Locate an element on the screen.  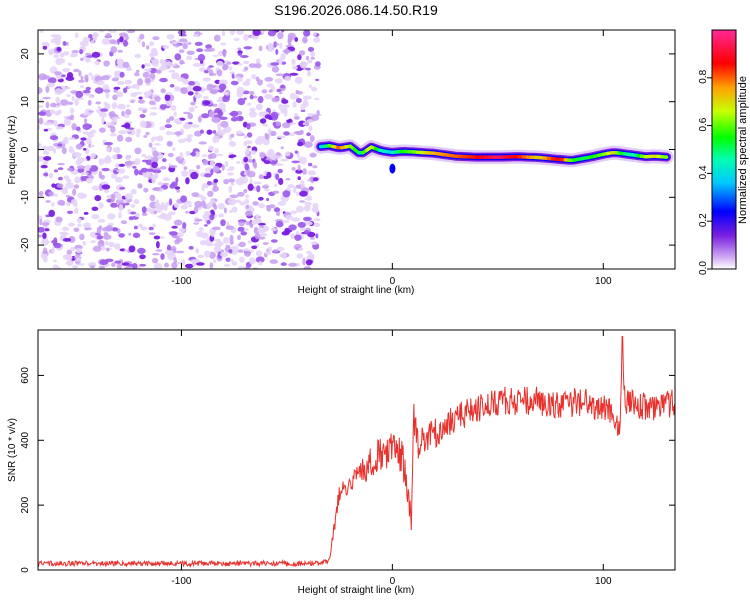
x-tick-label: -100 is located at coordinates (181, 581).